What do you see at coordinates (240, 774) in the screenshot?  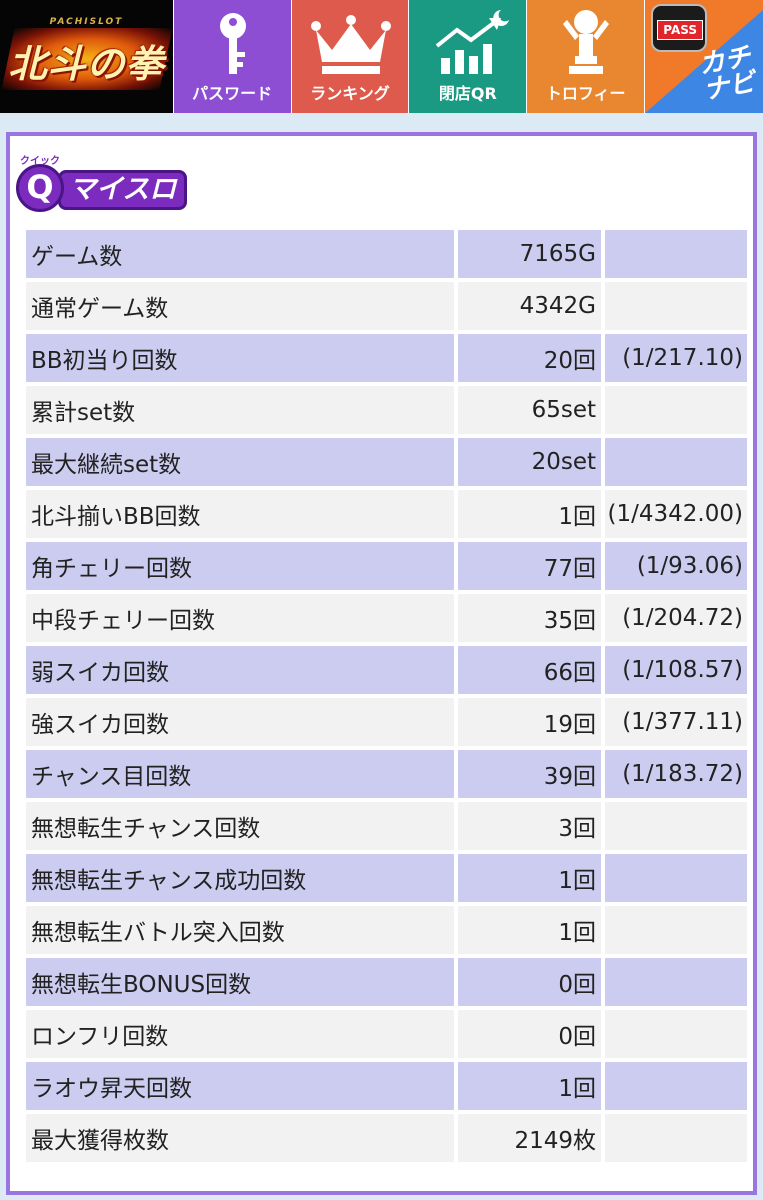 I see `stat-label: チャンス目回数` at bounding box center [240, 774].